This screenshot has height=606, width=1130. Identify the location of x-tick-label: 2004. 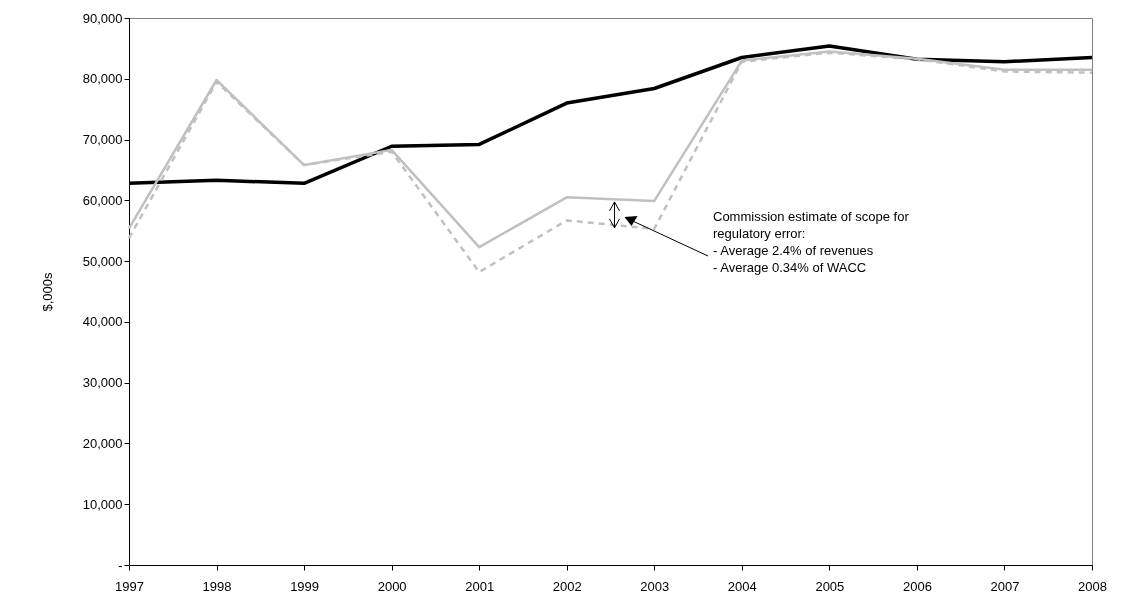
(742, 586).